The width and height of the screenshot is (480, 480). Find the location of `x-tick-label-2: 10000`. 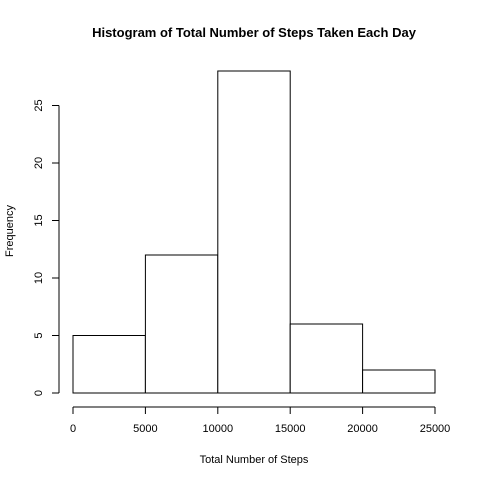

x-tick-label-2: 10000 is located at coordinates (218, 429).